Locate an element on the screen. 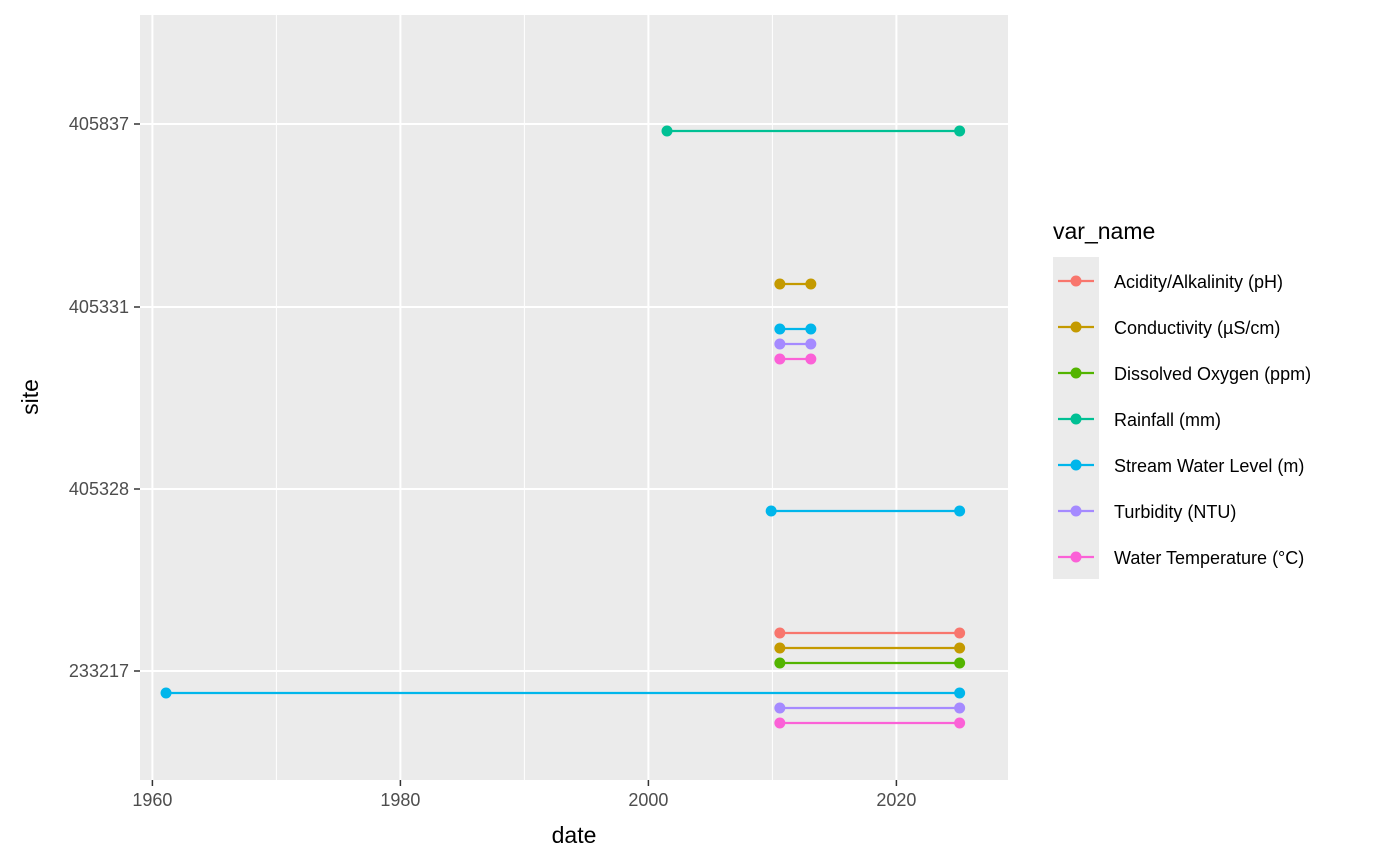 The height and width of the screenshot is (865, 1400). x-axis: 1960 1980 2000 2020 is located at coordinates (524, 795).